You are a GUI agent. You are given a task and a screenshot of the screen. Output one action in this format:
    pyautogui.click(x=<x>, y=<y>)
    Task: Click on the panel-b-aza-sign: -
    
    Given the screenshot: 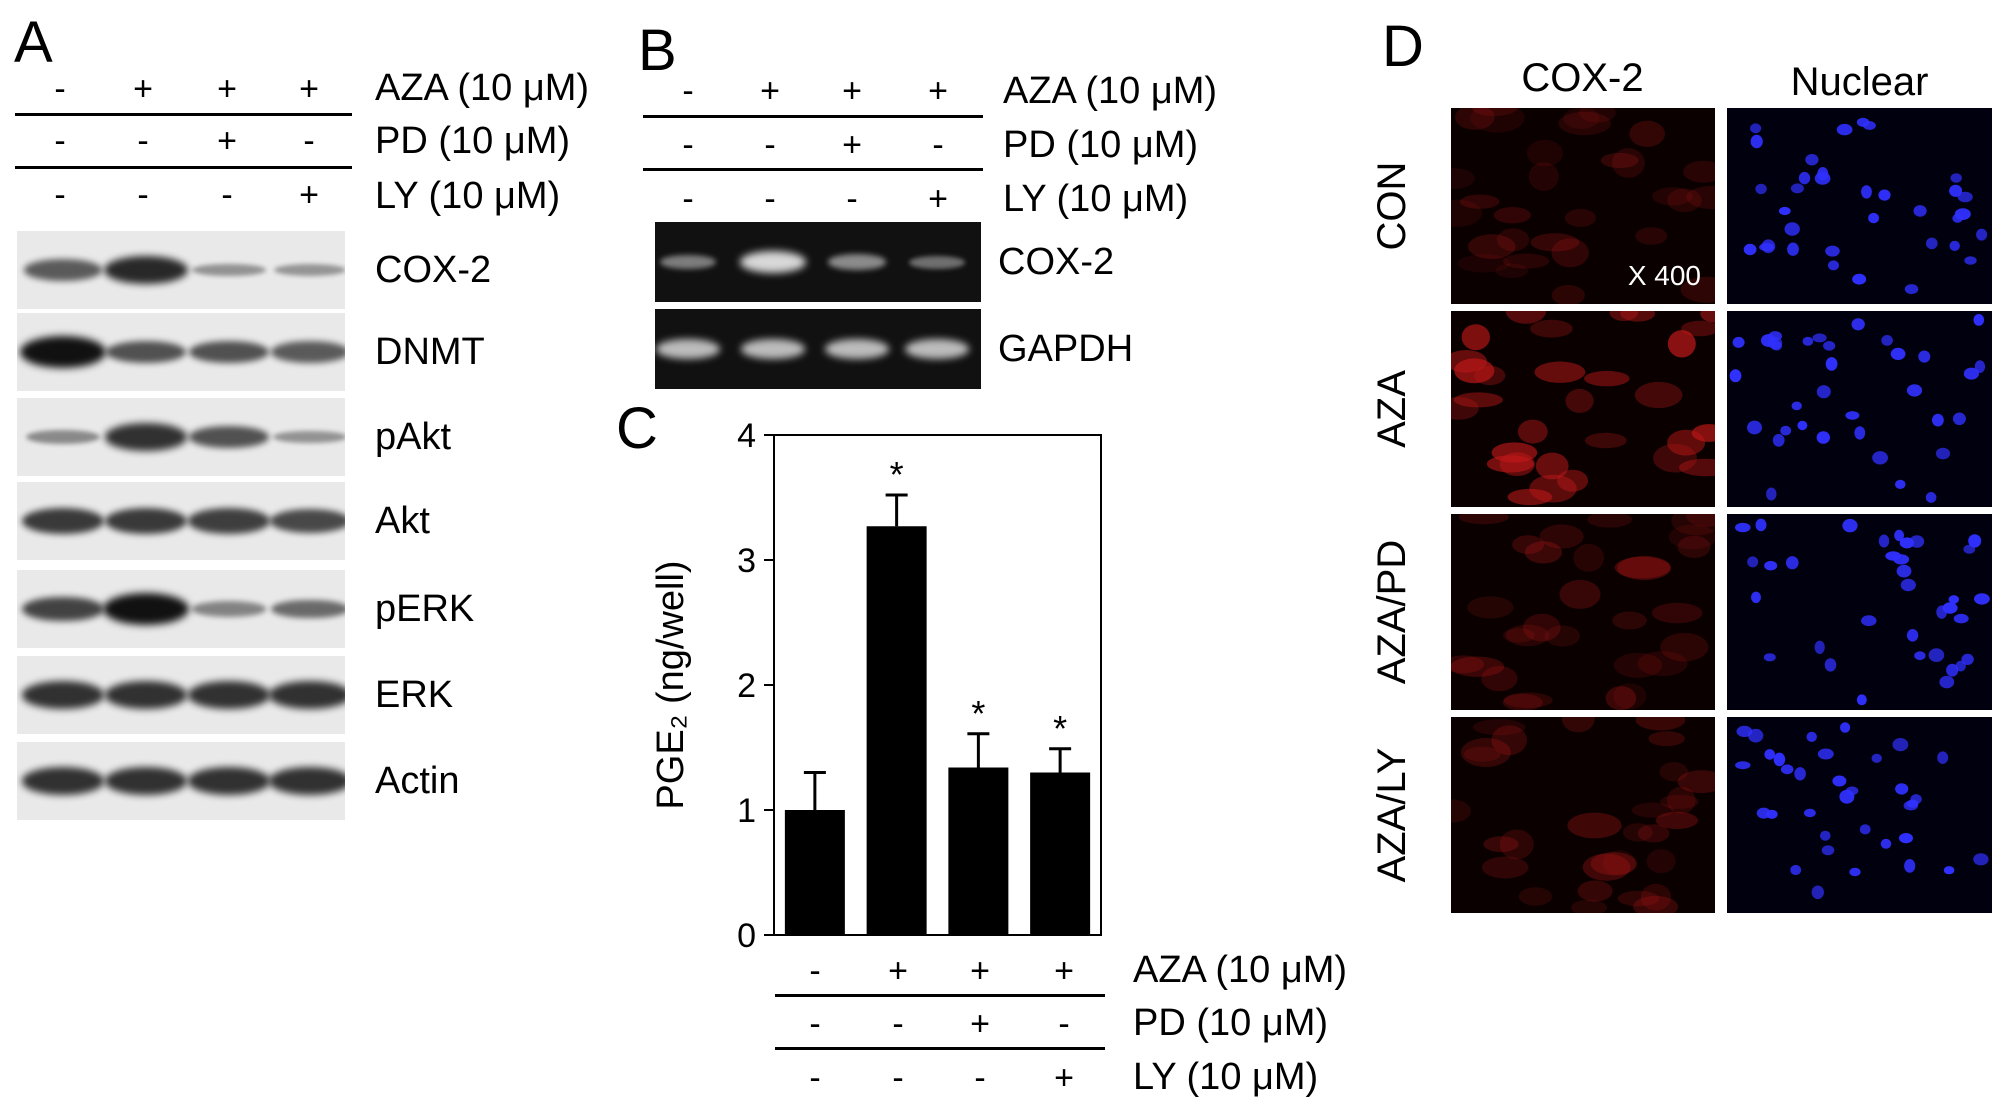 What is the action you would take?
    pyautogui.click(x=688, y=91)
    